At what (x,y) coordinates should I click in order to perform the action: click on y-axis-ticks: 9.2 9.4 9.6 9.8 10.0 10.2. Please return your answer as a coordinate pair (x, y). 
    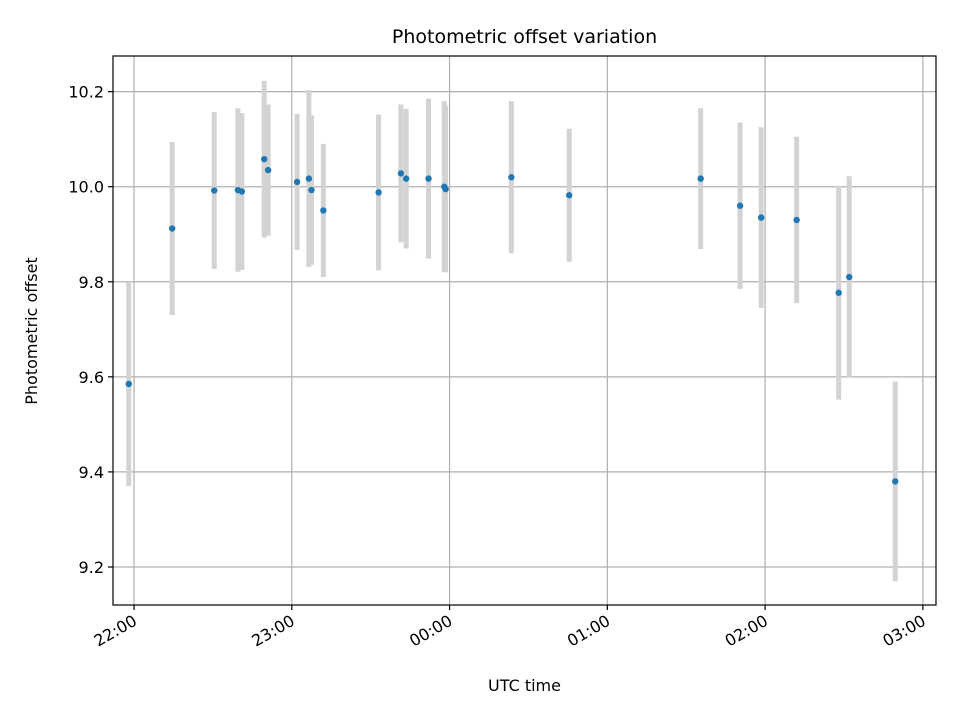
    Looking at the image, I should click on (90, 330).